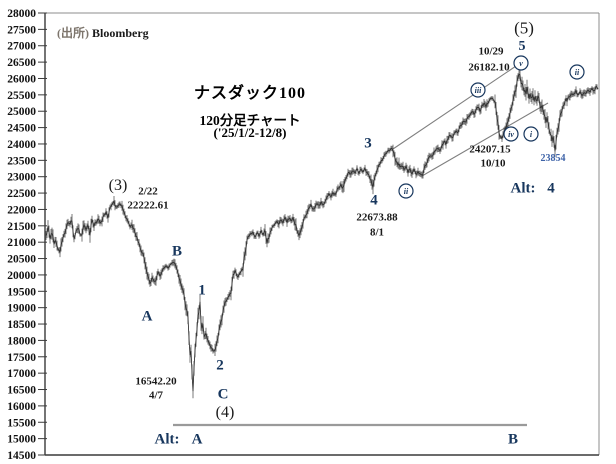  Describe the element at coordinates (21, 325) in the screenshot. I see `y-axis-label: 18500` at that location.